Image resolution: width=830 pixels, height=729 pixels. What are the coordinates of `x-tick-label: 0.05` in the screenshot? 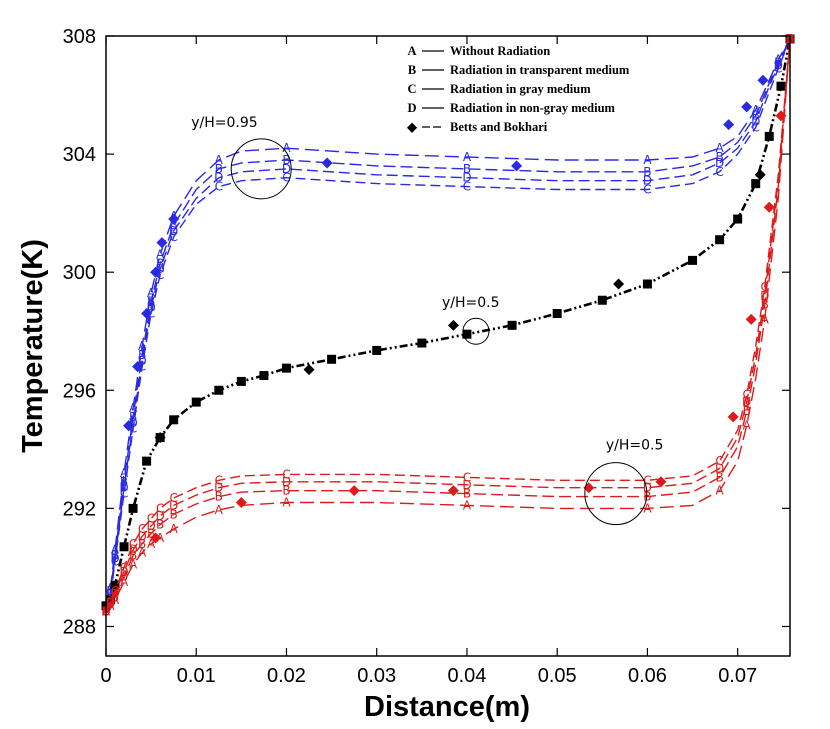 It's located at (557, 676).